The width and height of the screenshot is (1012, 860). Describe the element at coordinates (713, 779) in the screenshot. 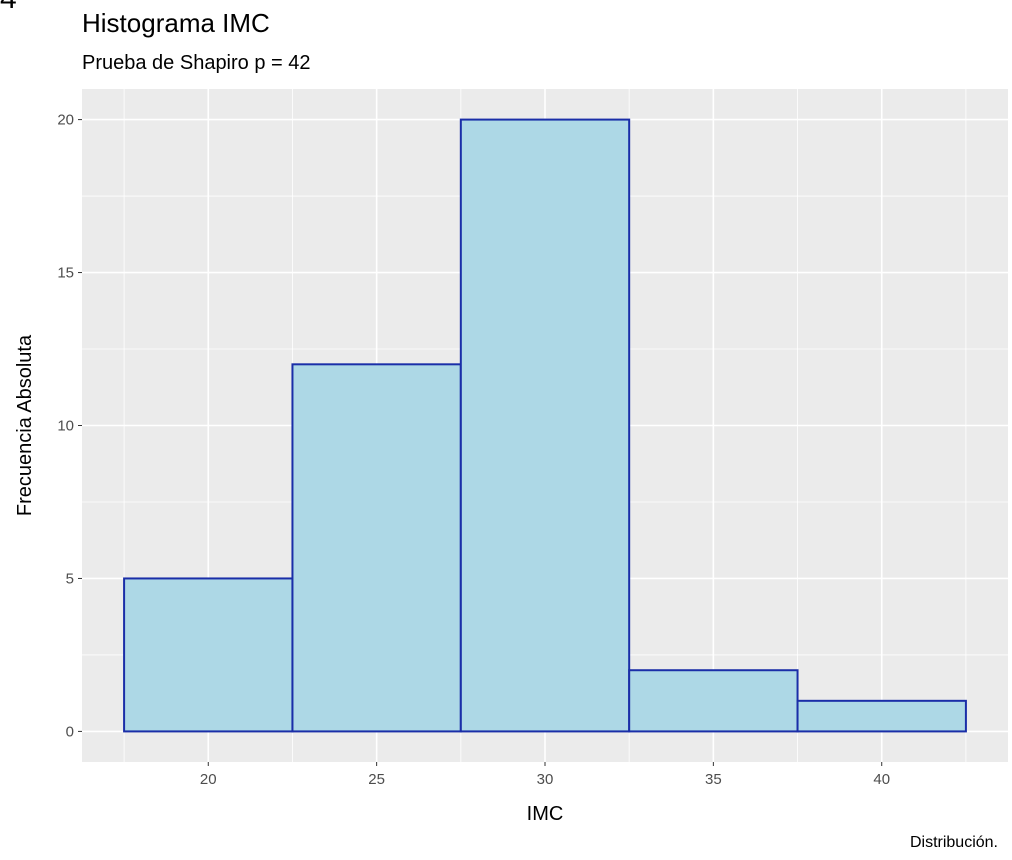

I see `x-tick-label: 35` at that location.